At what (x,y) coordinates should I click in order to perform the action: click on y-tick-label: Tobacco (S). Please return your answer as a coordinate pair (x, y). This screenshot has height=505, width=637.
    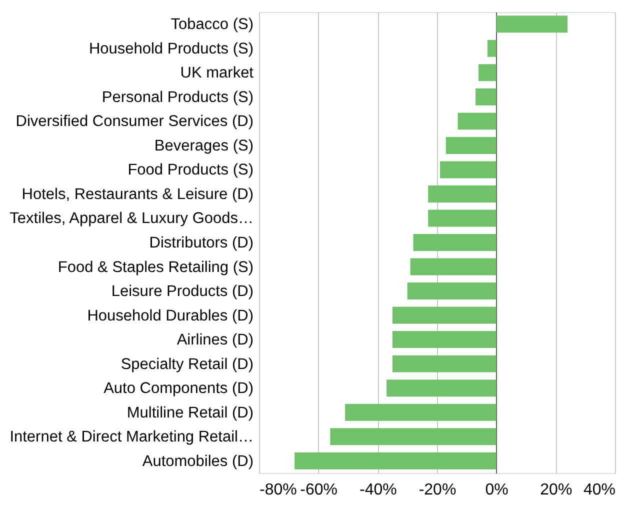
    Looking at the image, I should click on (212, 25).